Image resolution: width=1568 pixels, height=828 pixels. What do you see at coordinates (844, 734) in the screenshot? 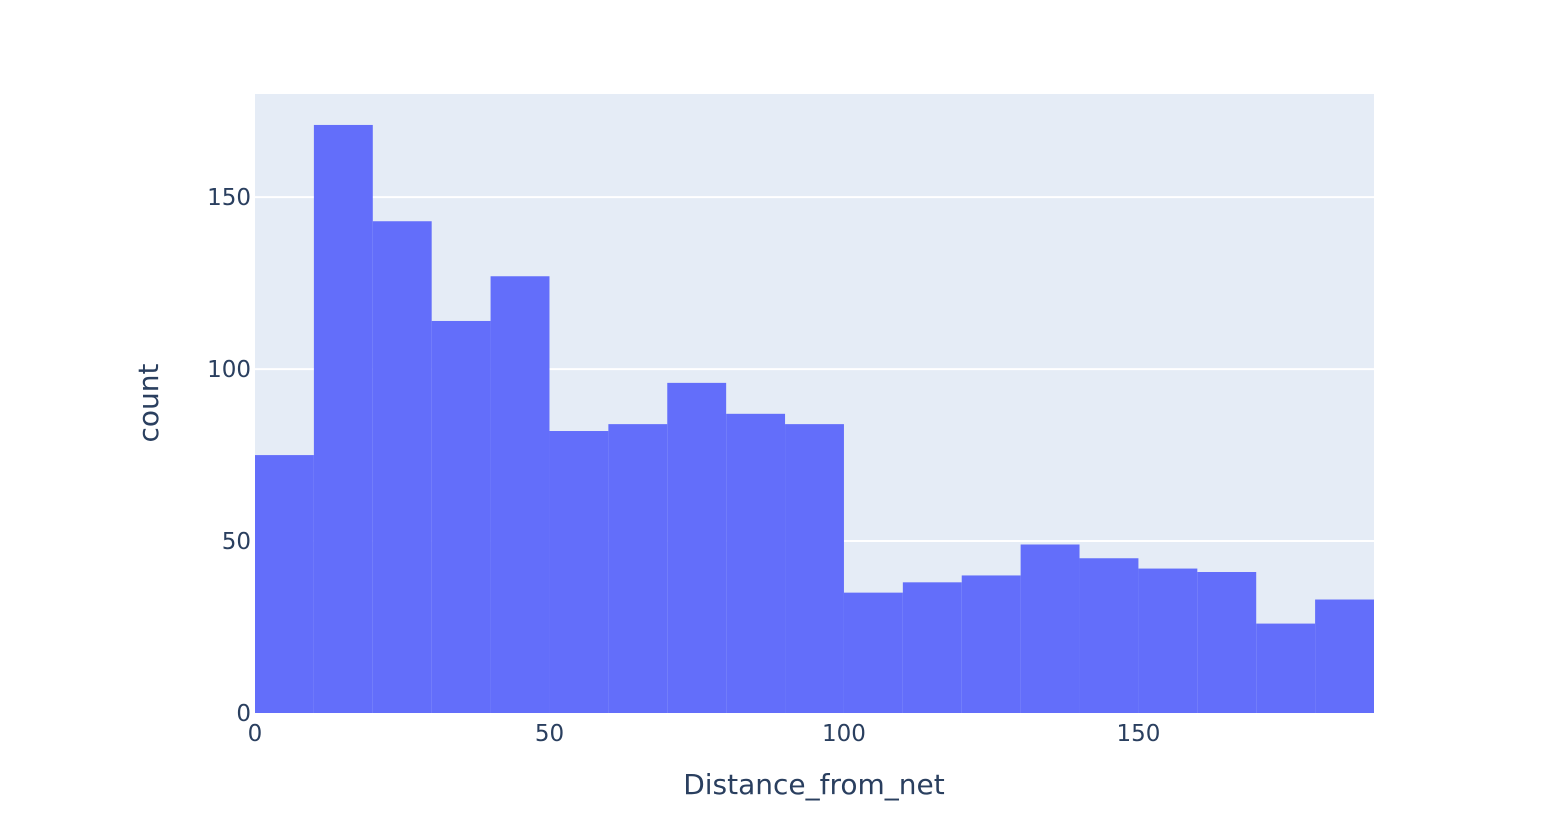
I see `x-tick-label: 100` at bounding box center [844, 734].